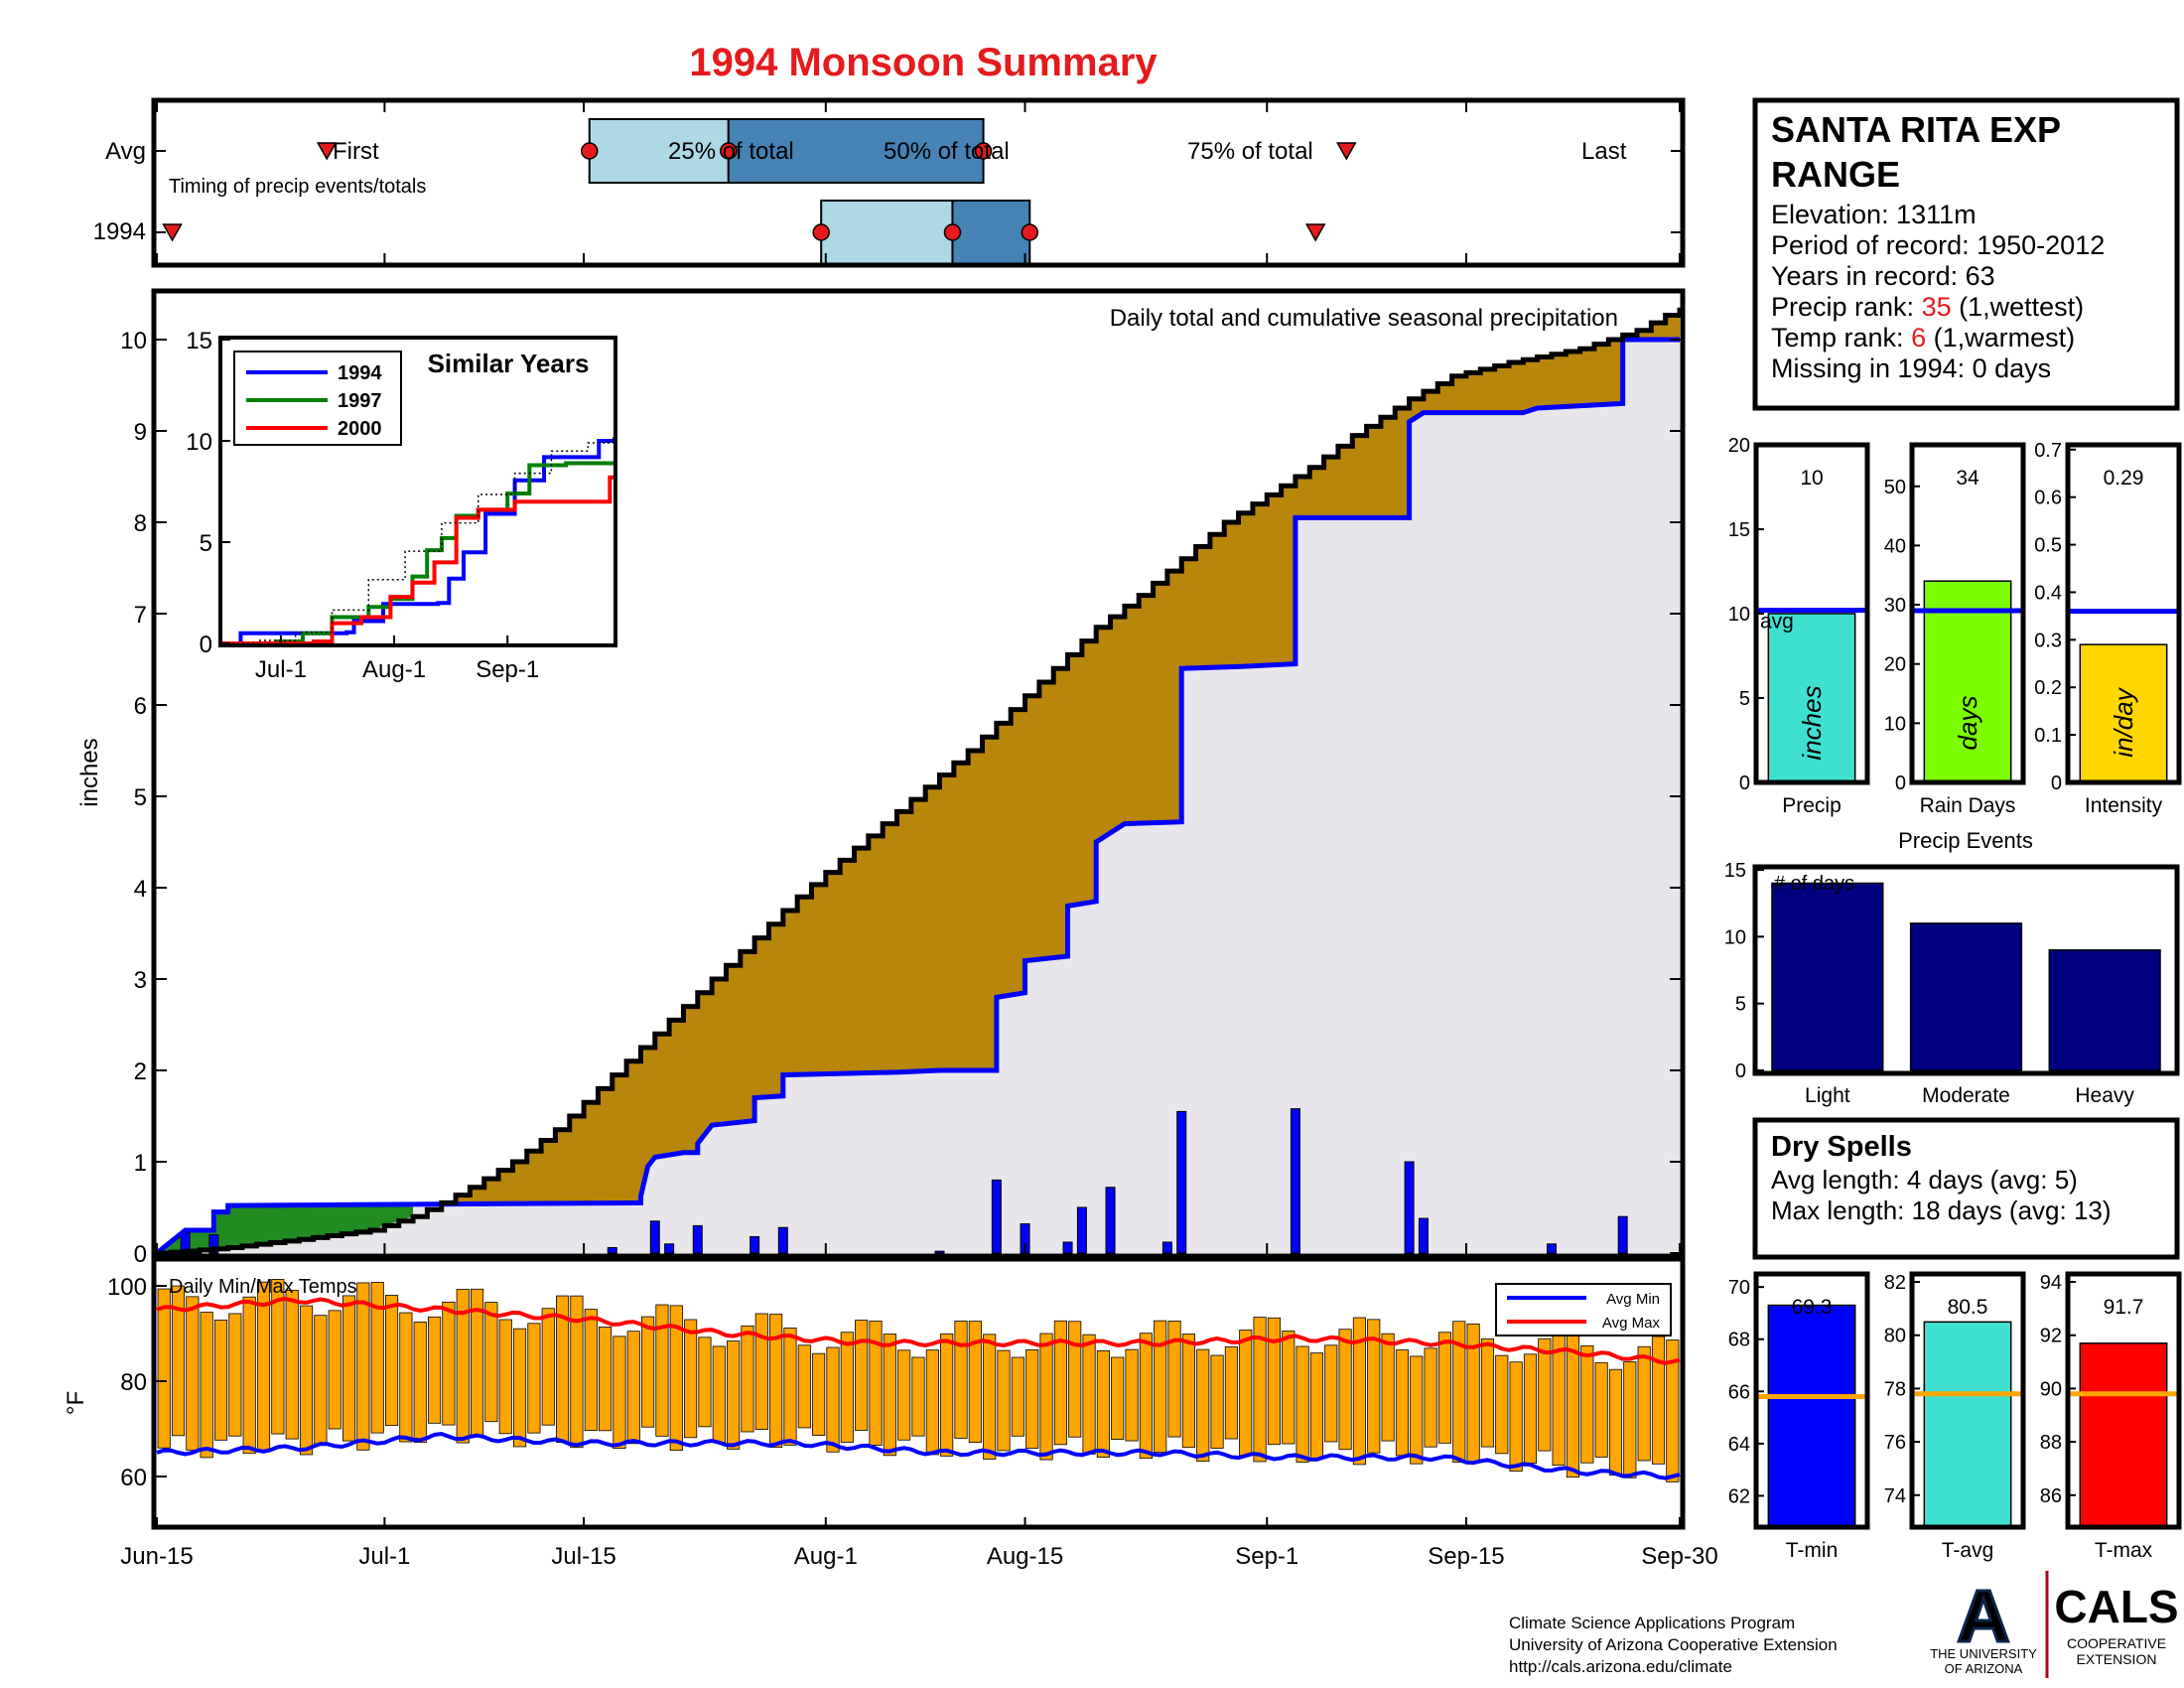  What do you see at coordinates (507, 669) in the screenshot?
I see `similar-xtick-label: Sep-1` at bounding box center [507, 669].